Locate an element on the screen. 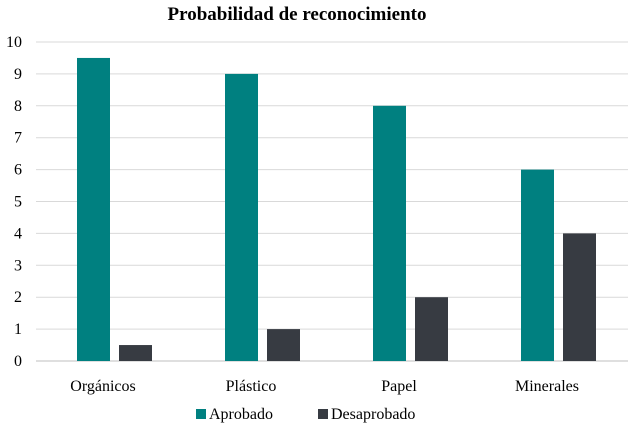 The image size is (643, 433). x-tick-label: Plástico is located at coordinates (251, 386).